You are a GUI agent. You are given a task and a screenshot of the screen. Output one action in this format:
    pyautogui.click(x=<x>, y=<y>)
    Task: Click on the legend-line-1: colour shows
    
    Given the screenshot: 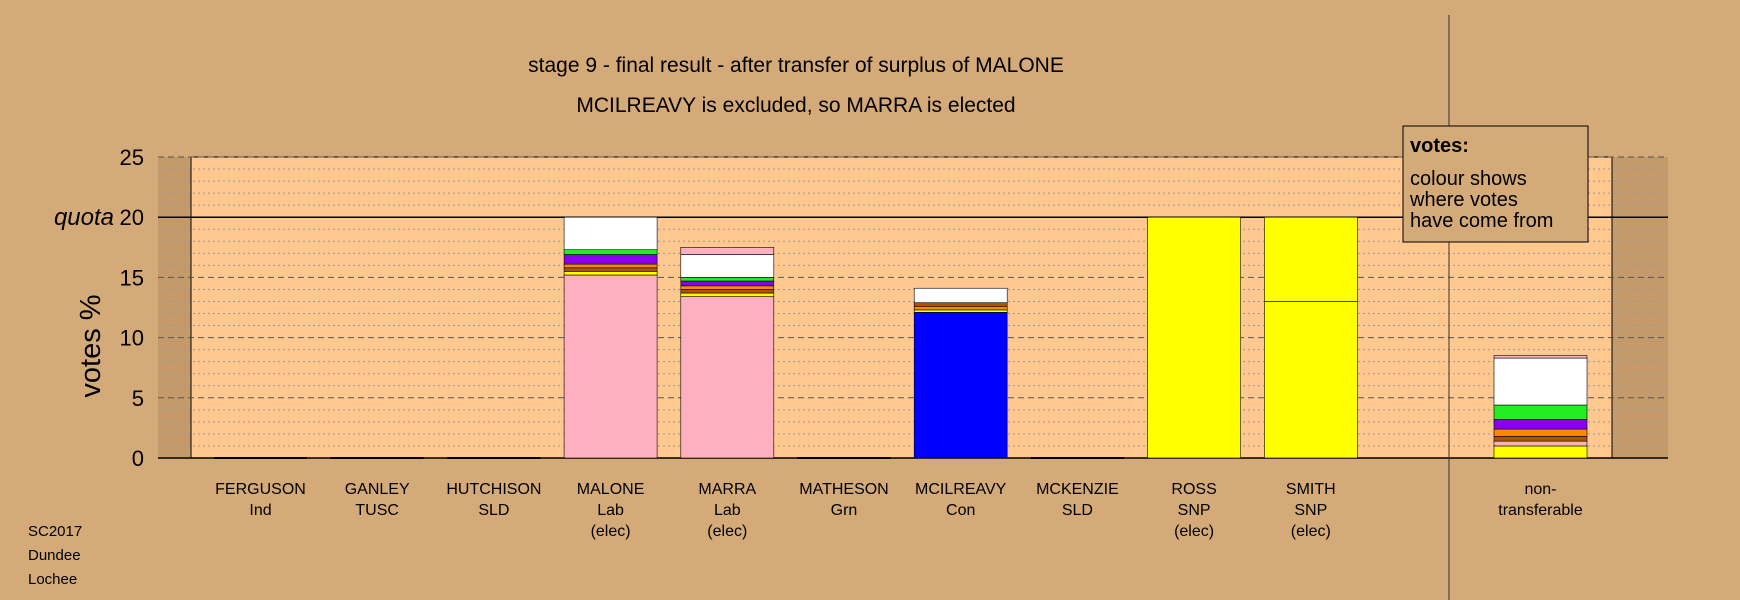 What is the action you would take?
    pyautogui.click(x=1468, y=179)
    